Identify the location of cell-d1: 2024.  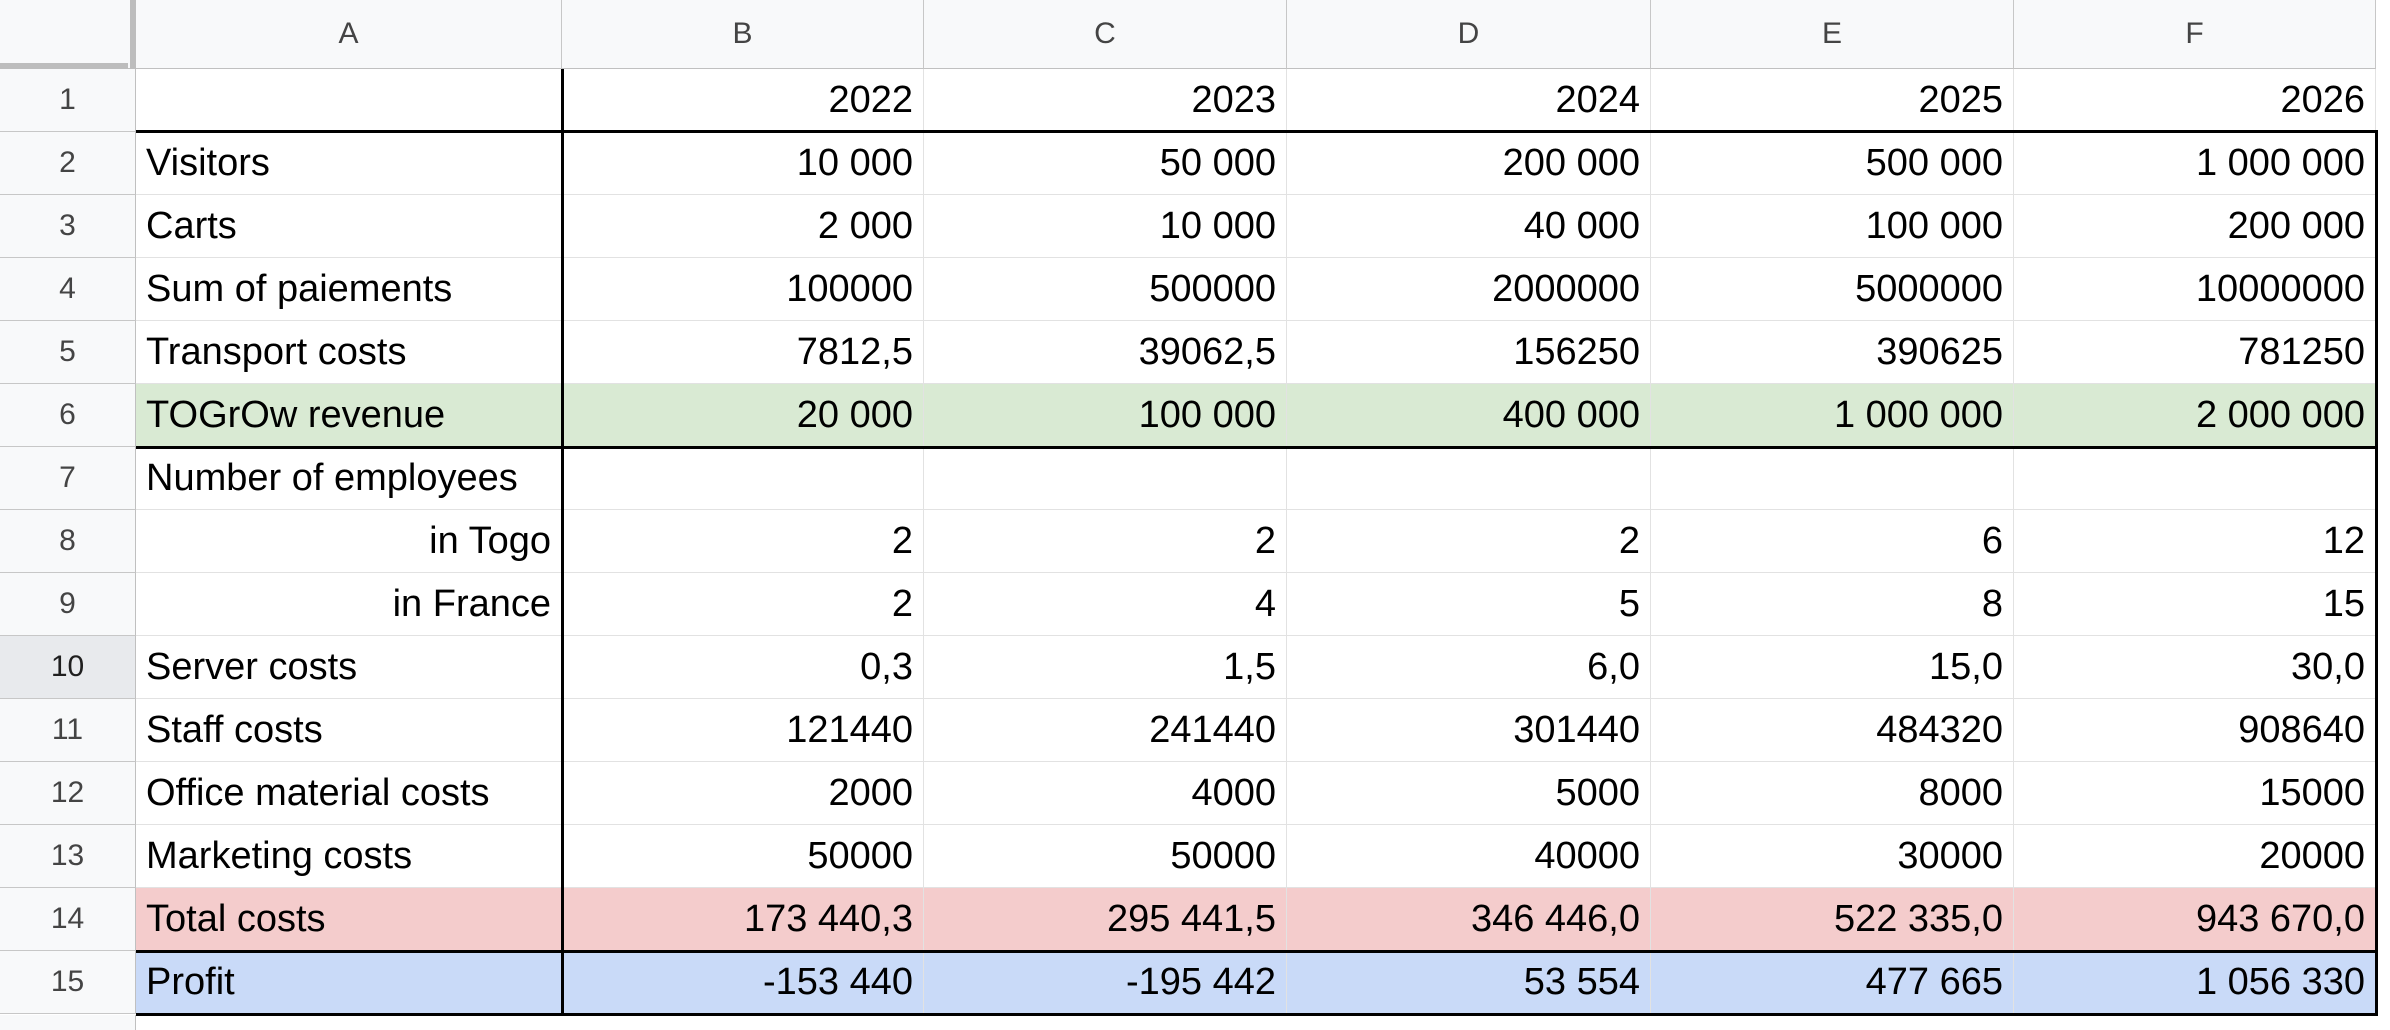
(1469, 100).